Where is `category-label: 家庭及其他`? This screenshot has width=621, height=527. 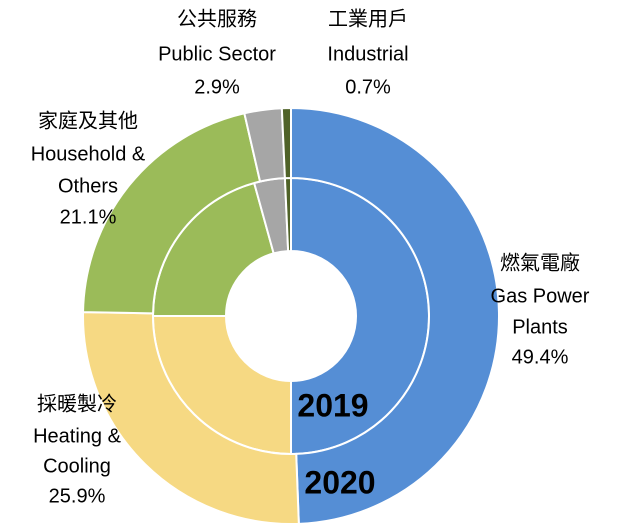
category-label: 家庭及其他 is located at coordinates (88, 120).